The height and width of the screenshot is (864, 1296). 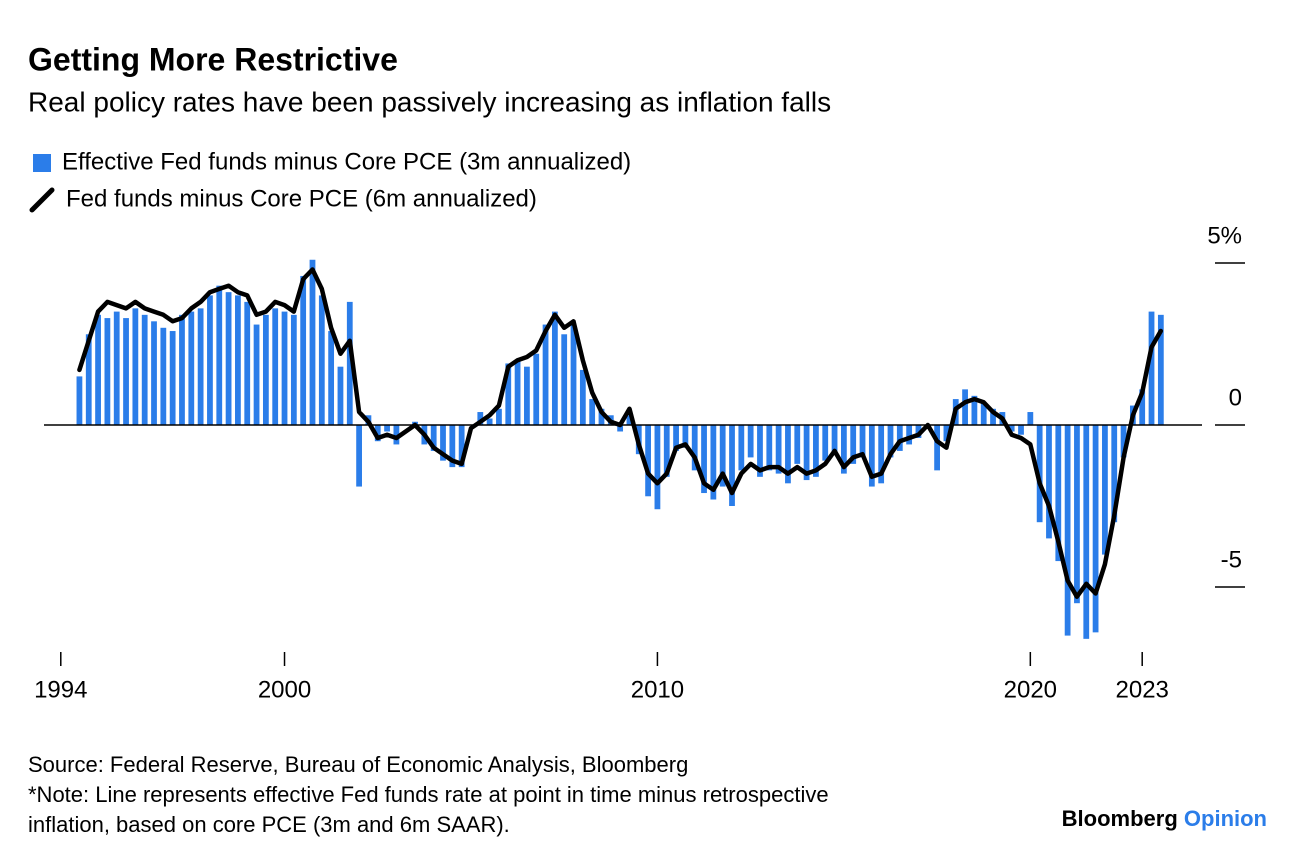 I want to click on x-tick-label: 2023, so click(x=1142, y=689).